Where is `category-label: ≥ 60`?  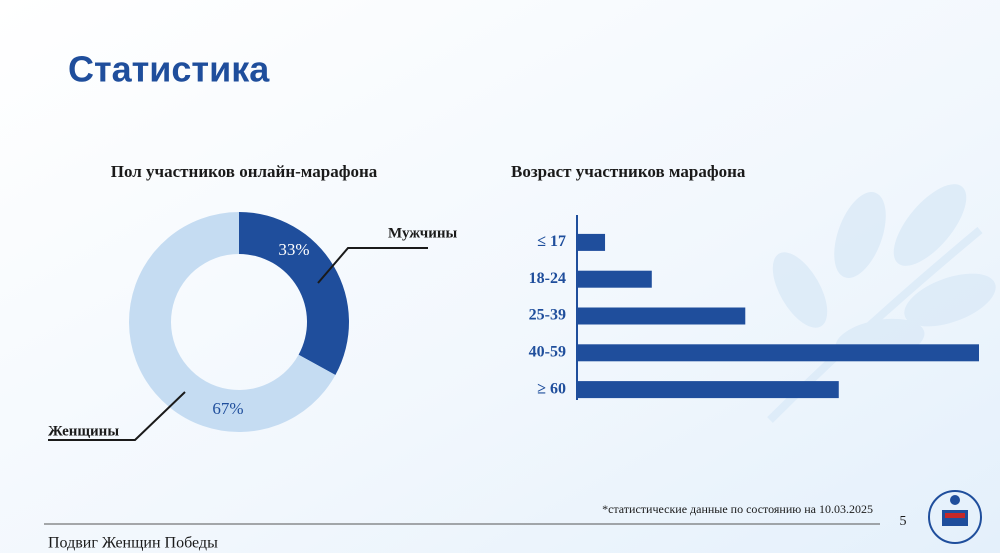 category-label: ≥ 60 is located at coordinates (551, 388).